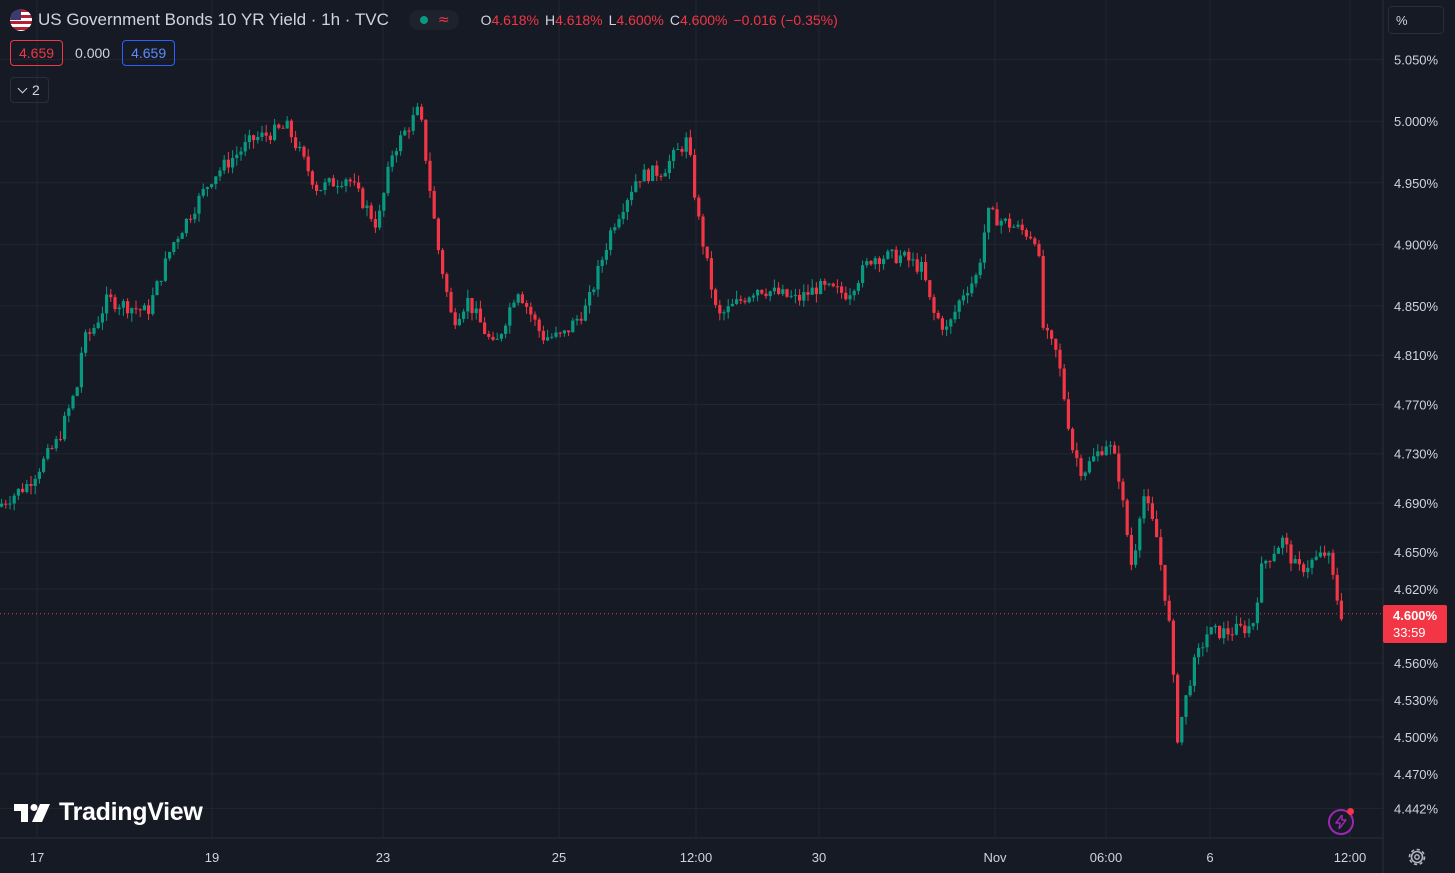 The width and height of the screenshot is (1455, 873). What do you see at coordinates (486, 20) in the screenshot?
I see `open-label: O` at bounding box center [486, 20].